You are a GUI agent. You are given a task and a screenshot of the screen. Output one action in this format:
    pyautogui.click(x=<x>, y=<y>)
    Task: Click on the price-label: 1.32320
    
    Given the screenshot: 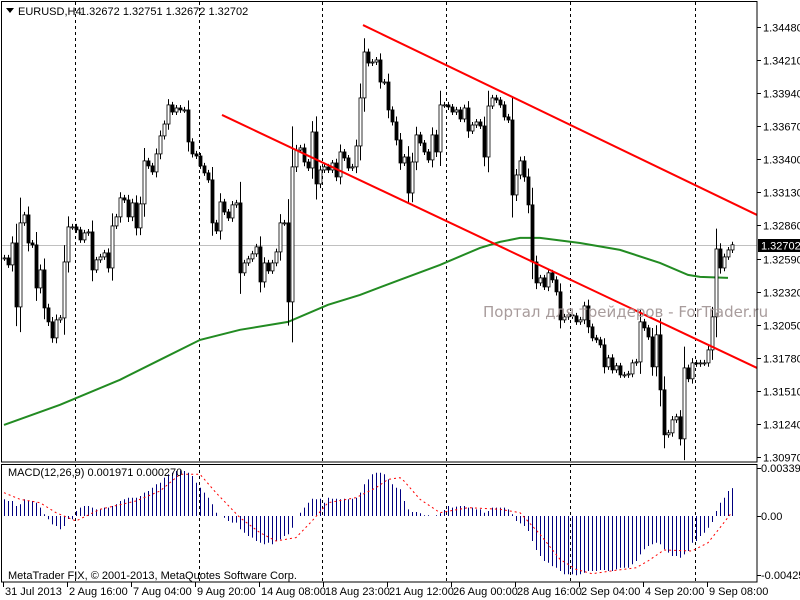 What is the action you would take?
    pyautogui.click(x=781, y=294)
    